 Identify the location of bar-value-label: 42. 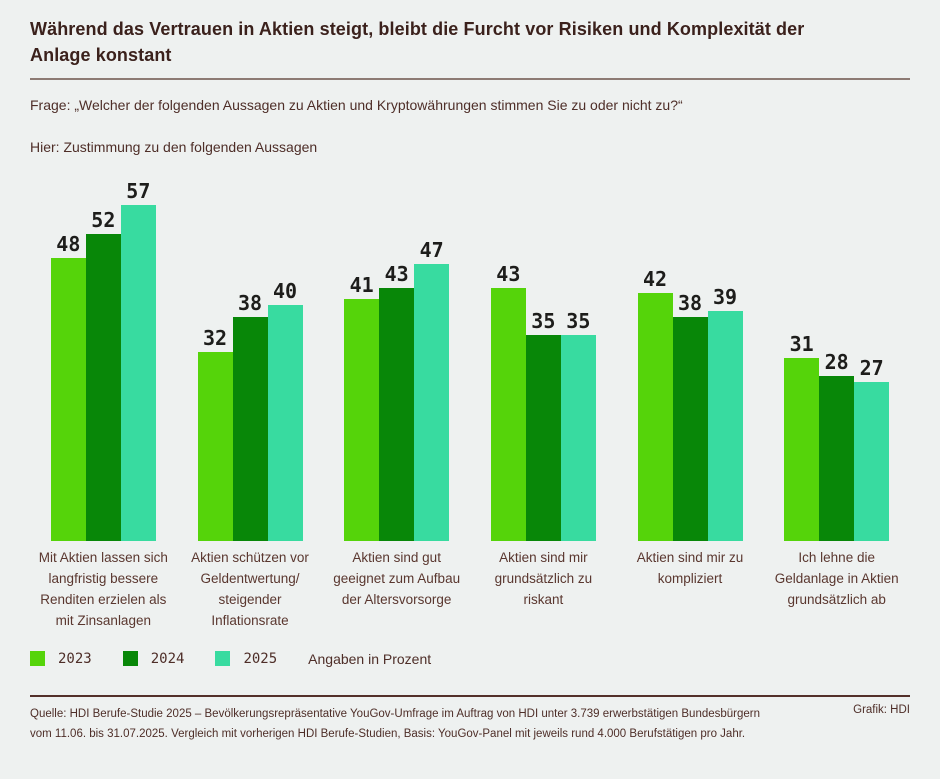
(655, 279).